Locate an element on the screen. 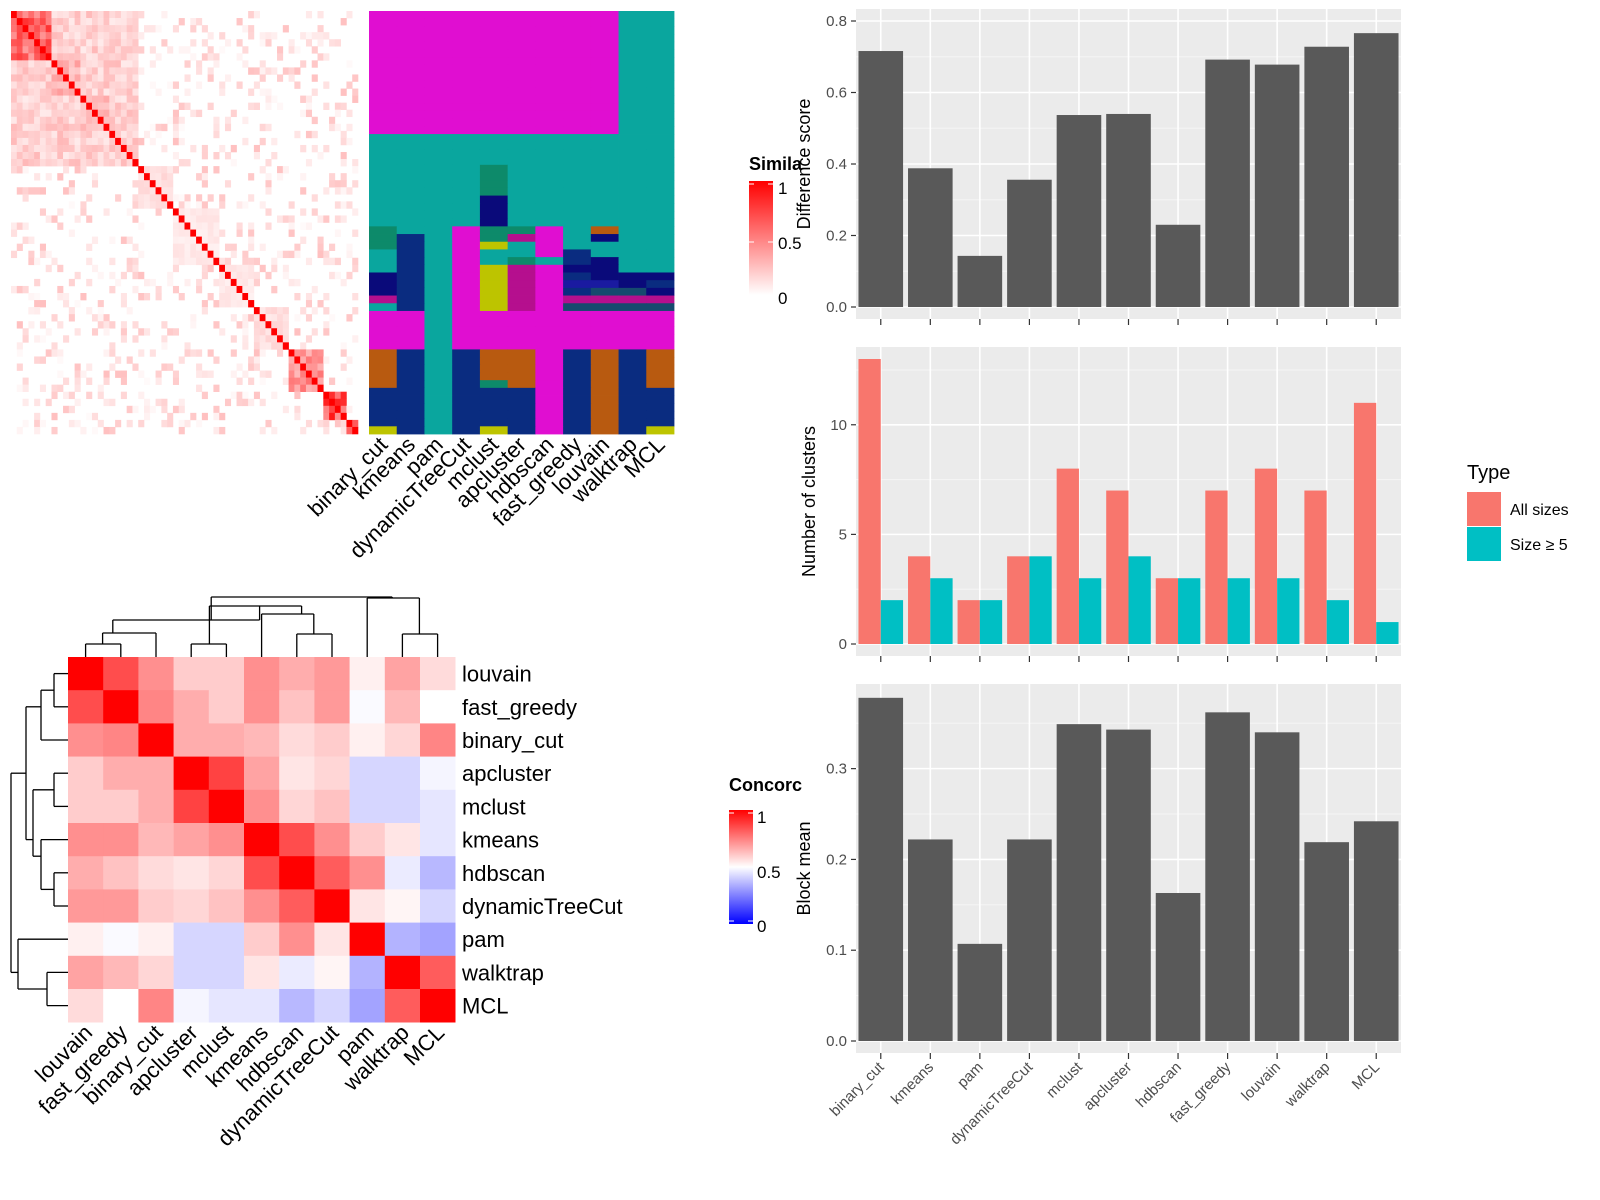 The width and height of the screenshot is (1600, 1200). concordance-row-label: apcluster is located at coordinates (506, 773).